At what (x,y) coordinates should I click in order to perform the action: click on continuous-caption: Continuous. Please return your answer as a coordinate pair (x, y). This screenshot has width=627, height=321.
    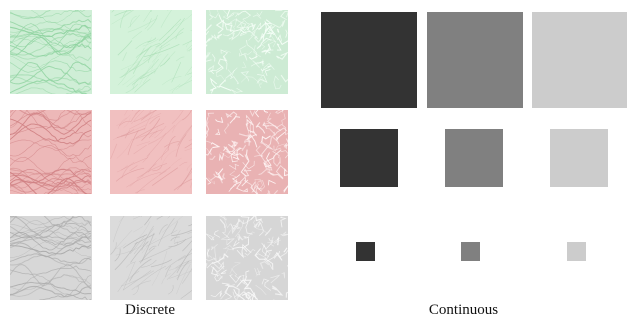
    Looking at the image, I should click on (463, 310).